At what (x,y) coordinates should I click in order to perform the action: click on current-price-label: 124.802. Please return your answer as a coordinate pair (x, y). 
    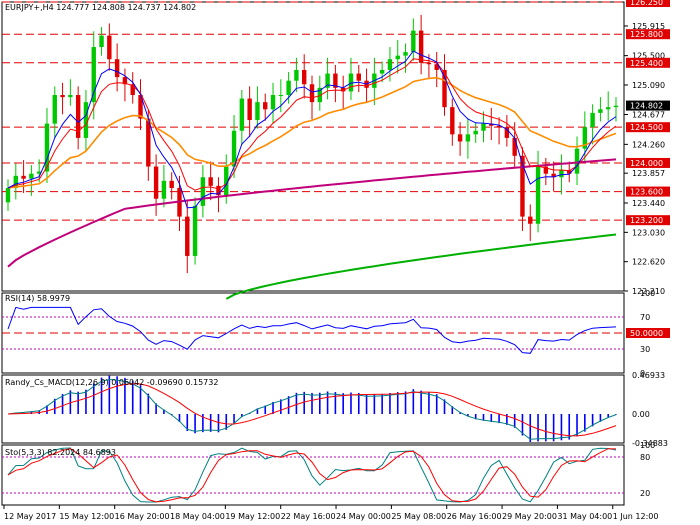
    Looking at the image, I should click on (646, 106).